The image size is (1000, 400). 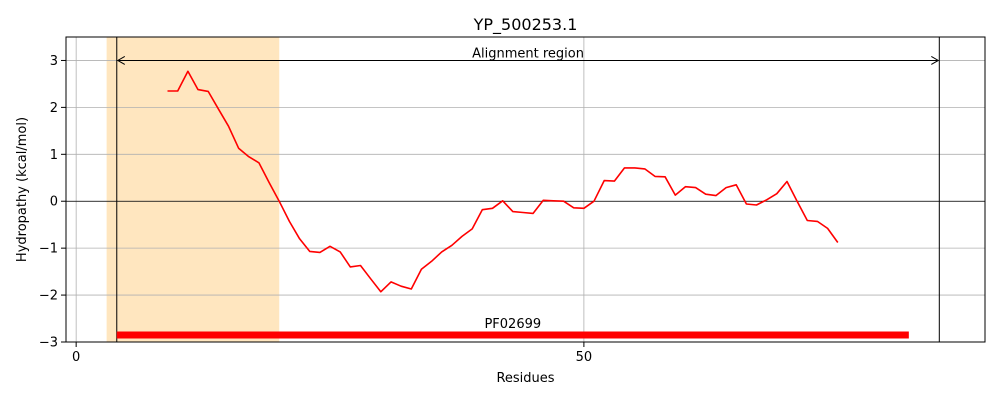 I want to click on y-tick-label: −2, so click(x=48, y=296).